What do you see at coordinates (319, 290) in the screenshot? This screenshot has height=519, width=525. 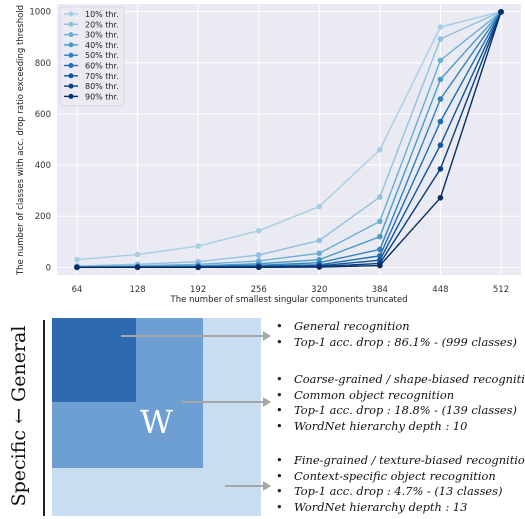 I see `x-tick-label: 320` at bounding box center [319, 290].